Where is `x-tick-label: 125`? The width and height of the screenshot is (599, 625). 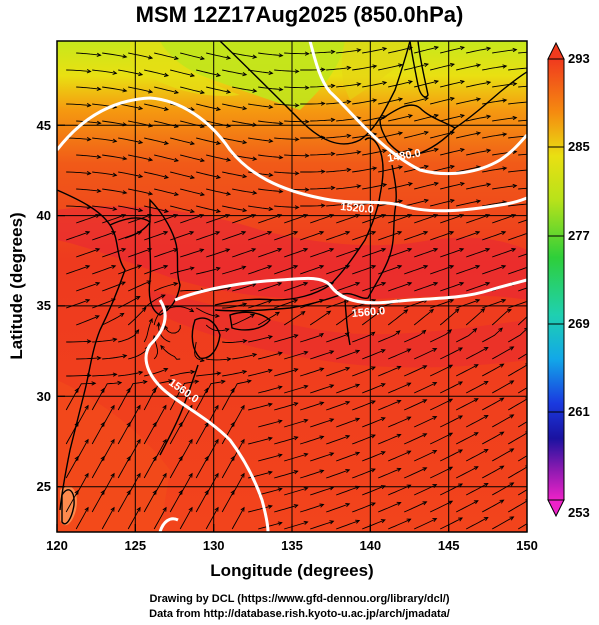
x-tick-label: 125 is located at coordinates (135, 545).